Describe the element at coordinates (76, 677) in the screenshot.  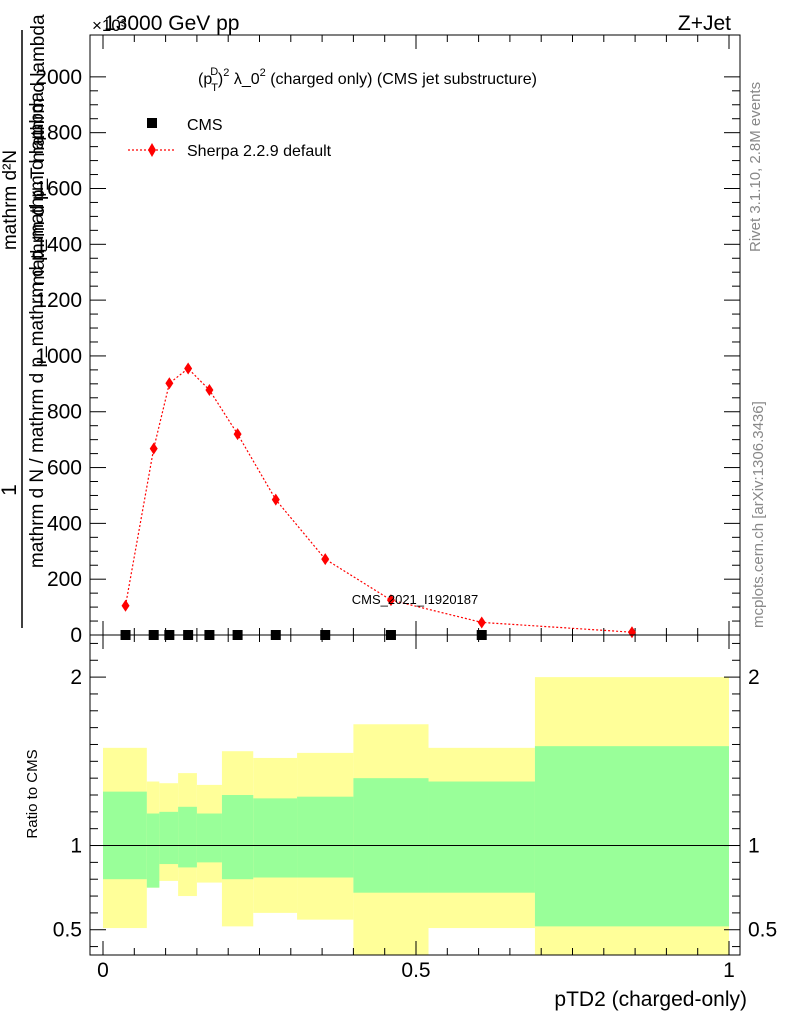
I see `ratio-y-tick-label: 2` at that location.